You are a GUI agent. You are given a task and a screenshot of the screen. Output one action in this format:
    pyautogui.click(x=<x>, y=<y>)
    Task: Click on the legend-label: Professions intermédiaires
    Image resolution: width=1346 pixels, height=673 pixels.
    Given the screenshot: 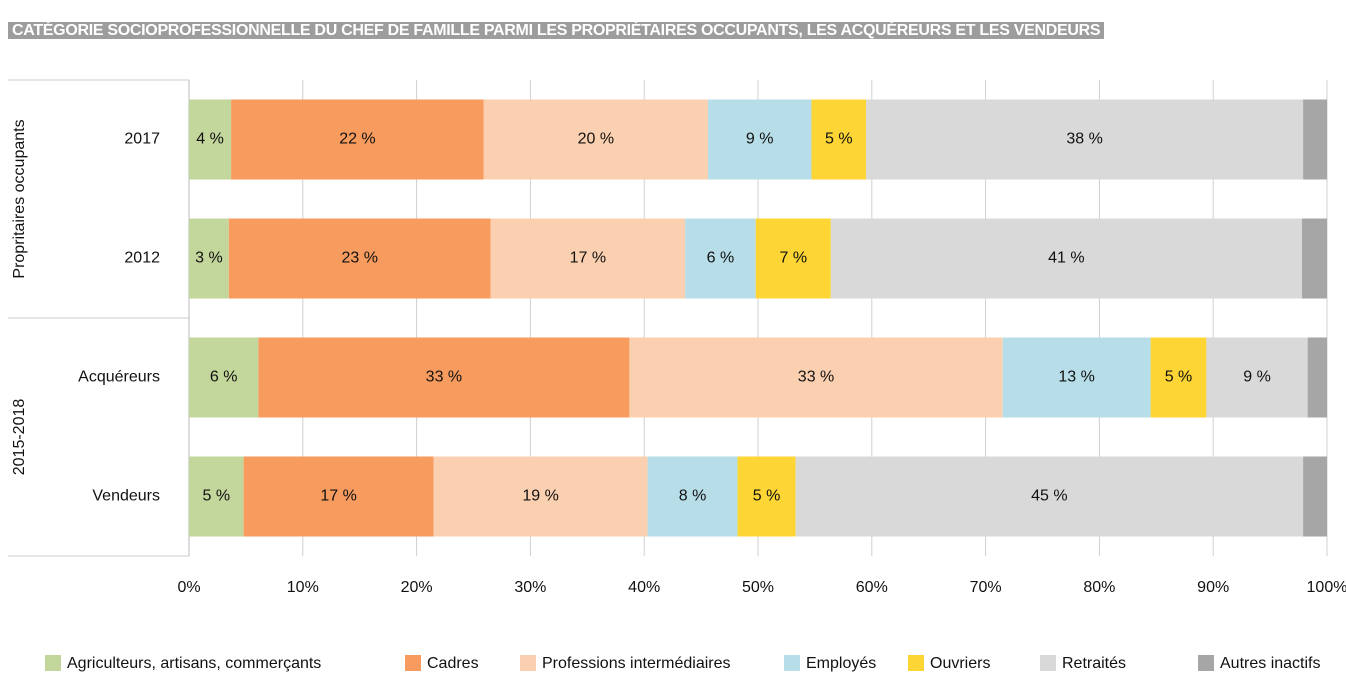 What is the action you would take?
    pyautogui.click(x=636, y=663)
    